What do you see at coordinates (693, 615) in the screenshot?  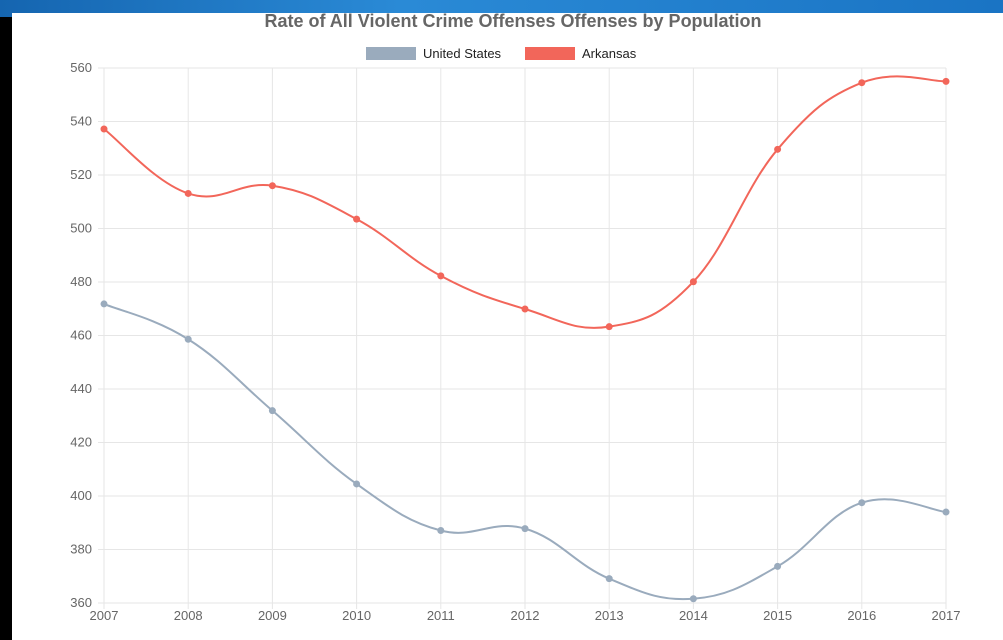 I see `x-tick-label: 2014` at bounding box center [693, 615].